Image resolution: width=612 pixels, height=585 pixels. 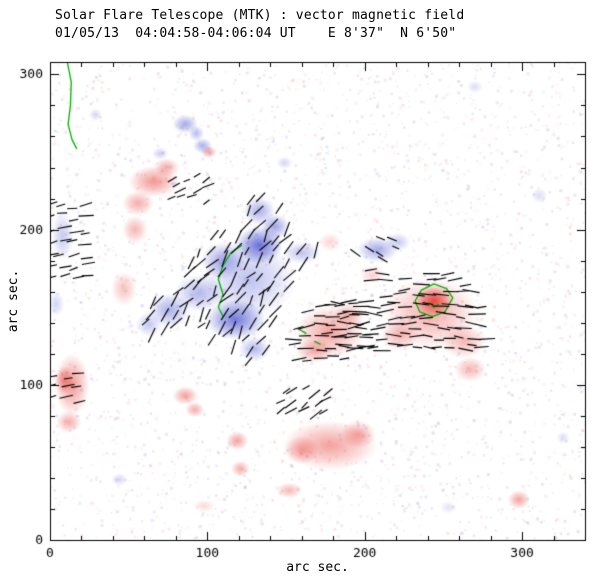 I want to click on x-axis-label: arc sec., so click(x=317, y=567).